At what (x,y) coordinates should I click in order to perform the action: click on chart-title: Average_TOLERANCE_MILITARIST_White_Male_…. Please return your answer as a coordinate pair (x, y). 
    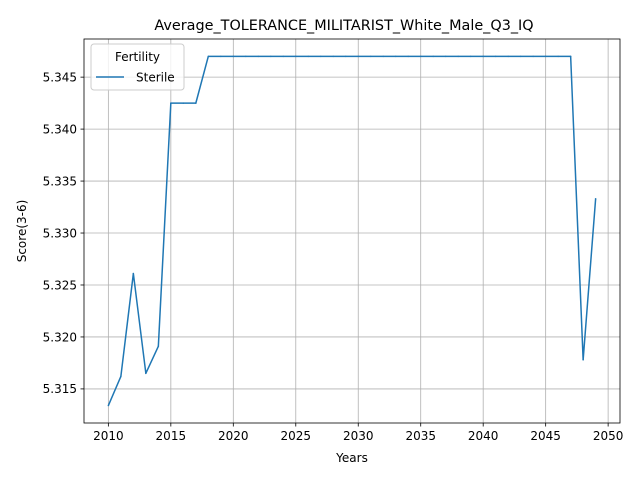
    Looking at the image, I should click on (343, 26).